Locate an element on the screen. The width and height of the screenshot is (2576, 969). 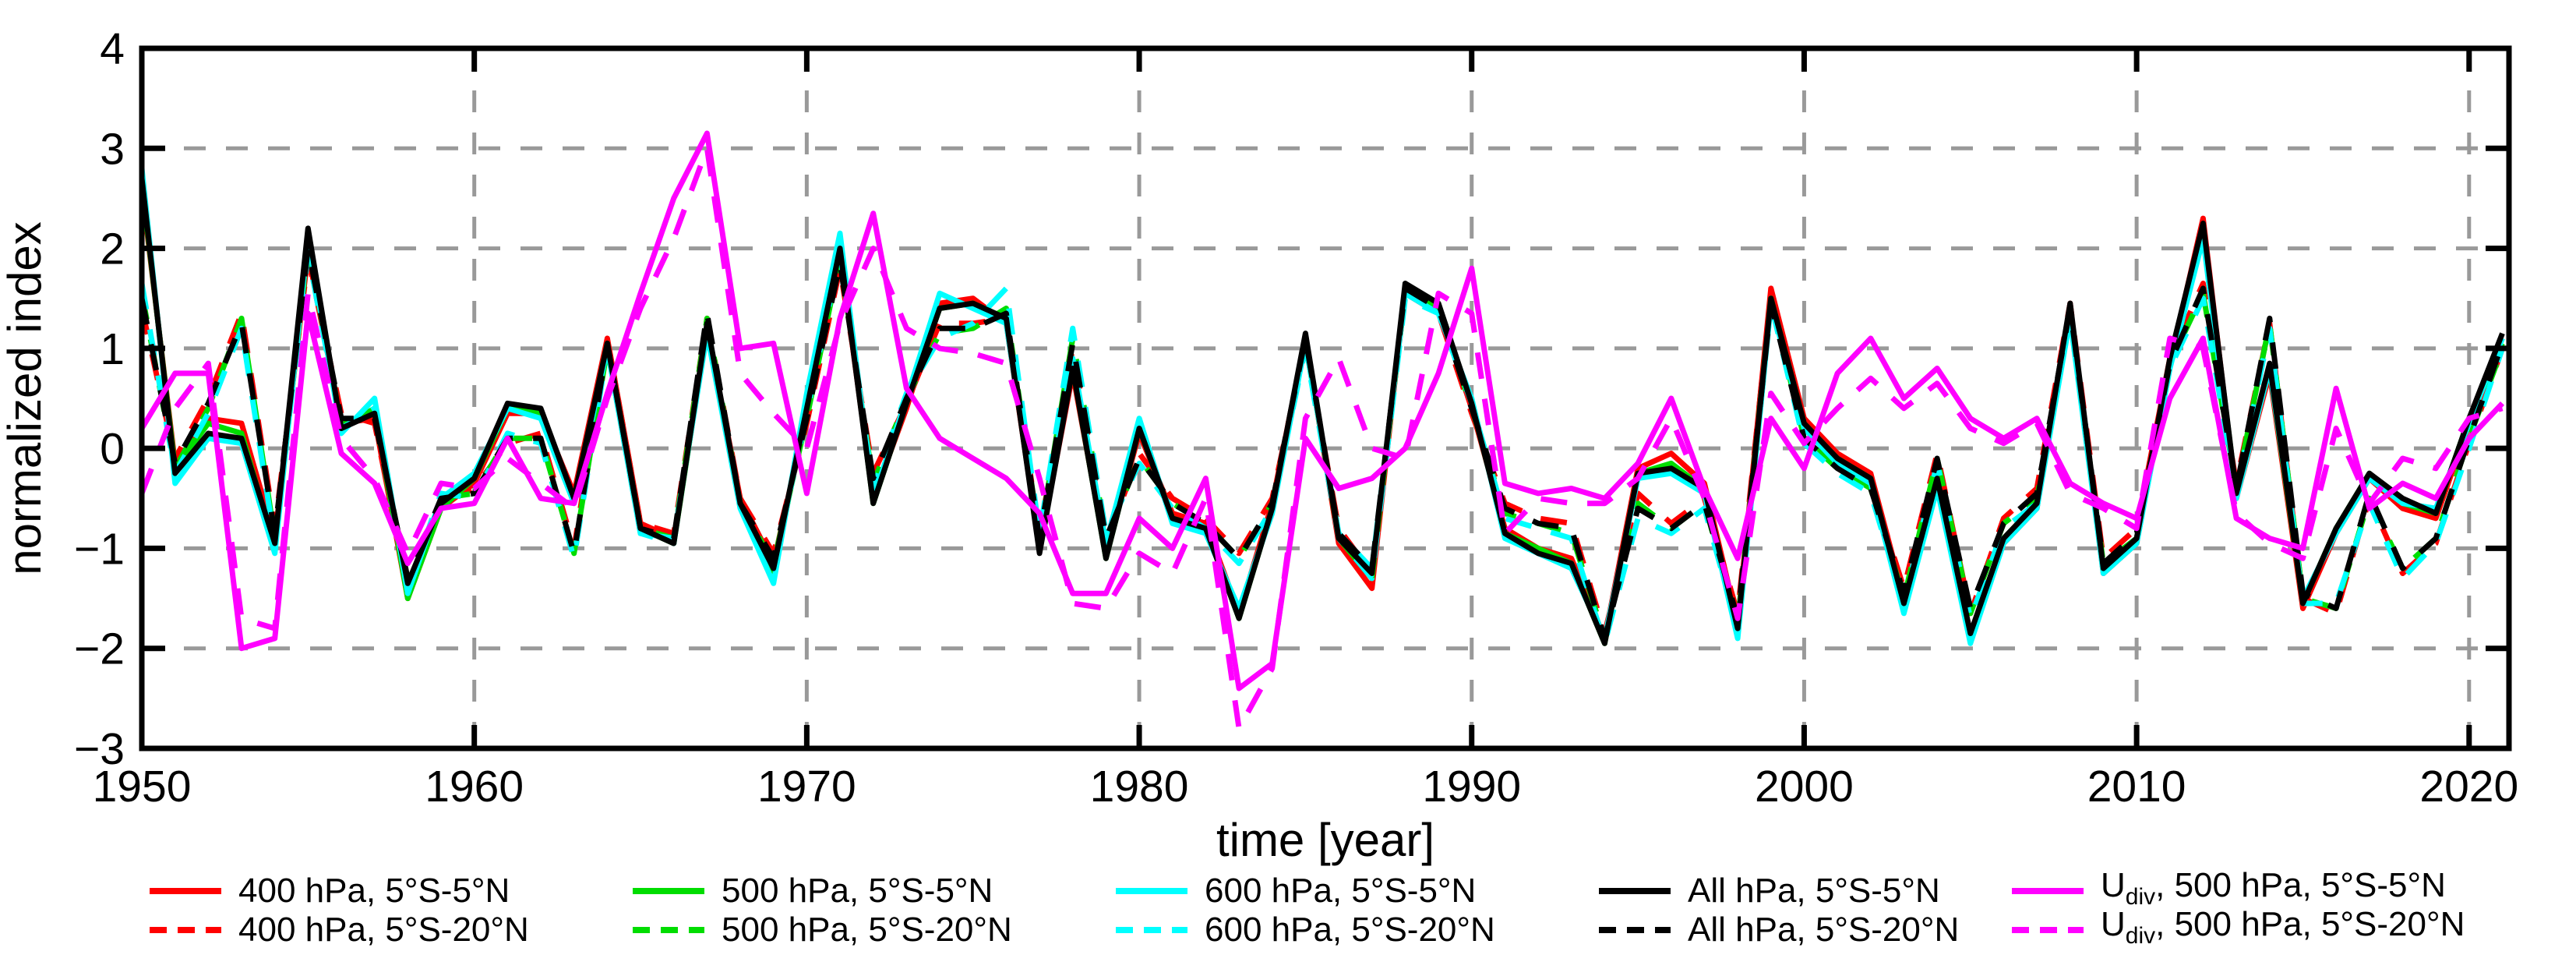
legend-label-AllhPa-5S-20N: All hPa, 5°S-20°N is located at coordinates (1824, 930).